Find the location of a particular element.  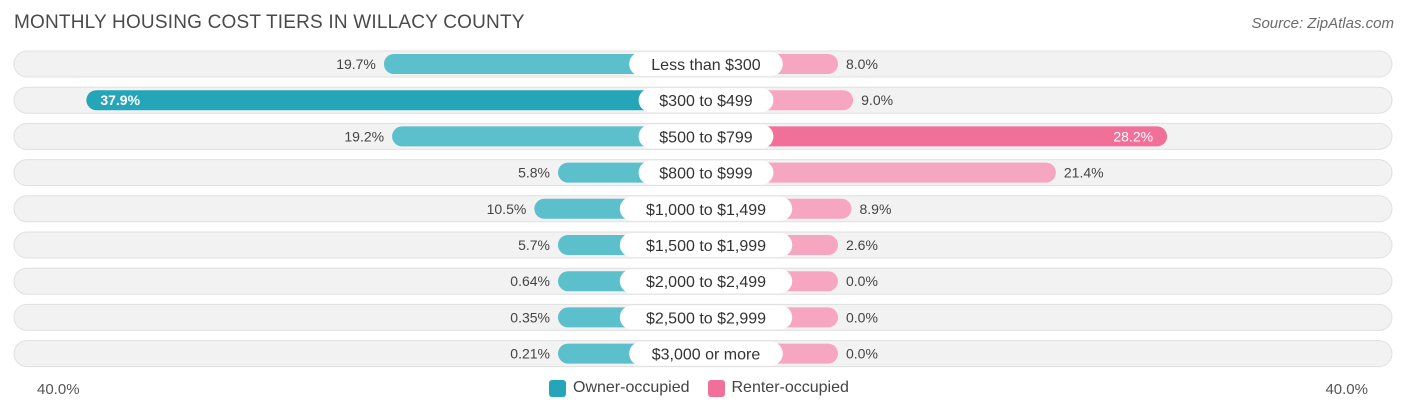

axis-label-left: 40.0% is located at coordinates (58, 389).